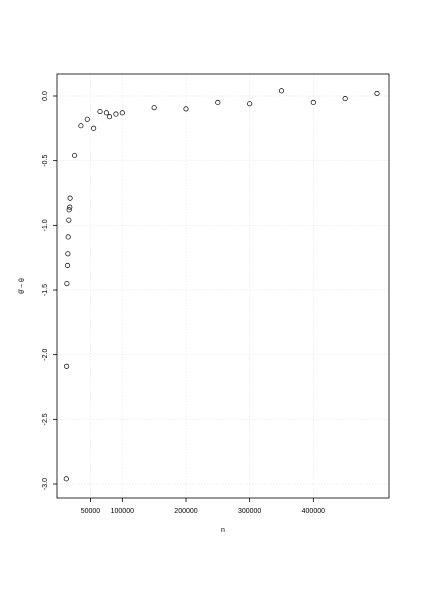 This screenshot has width=431, height=609. Describe the element at coordinates (313, 511) in the screenshot. I see `x-tick-label: 400000` at that location.